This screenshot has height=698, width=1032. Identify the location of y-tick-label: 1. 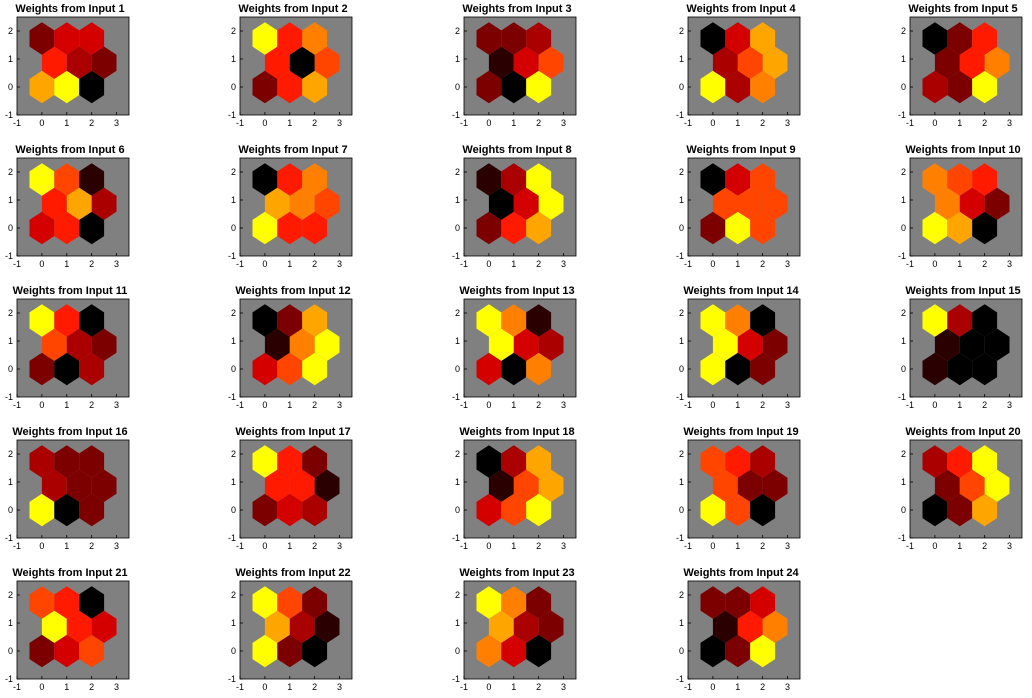
(457, 341).